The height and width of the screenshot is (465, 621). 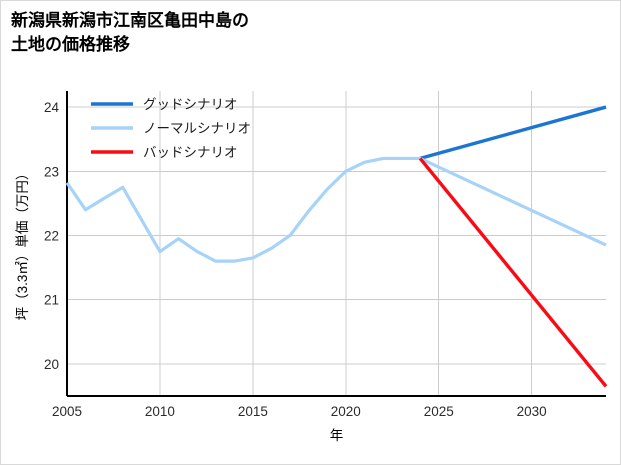 I want to click on page-title: 新潟県新潟市江南区亀田中島の 土地の価格推移, so click(x=130, y=33).